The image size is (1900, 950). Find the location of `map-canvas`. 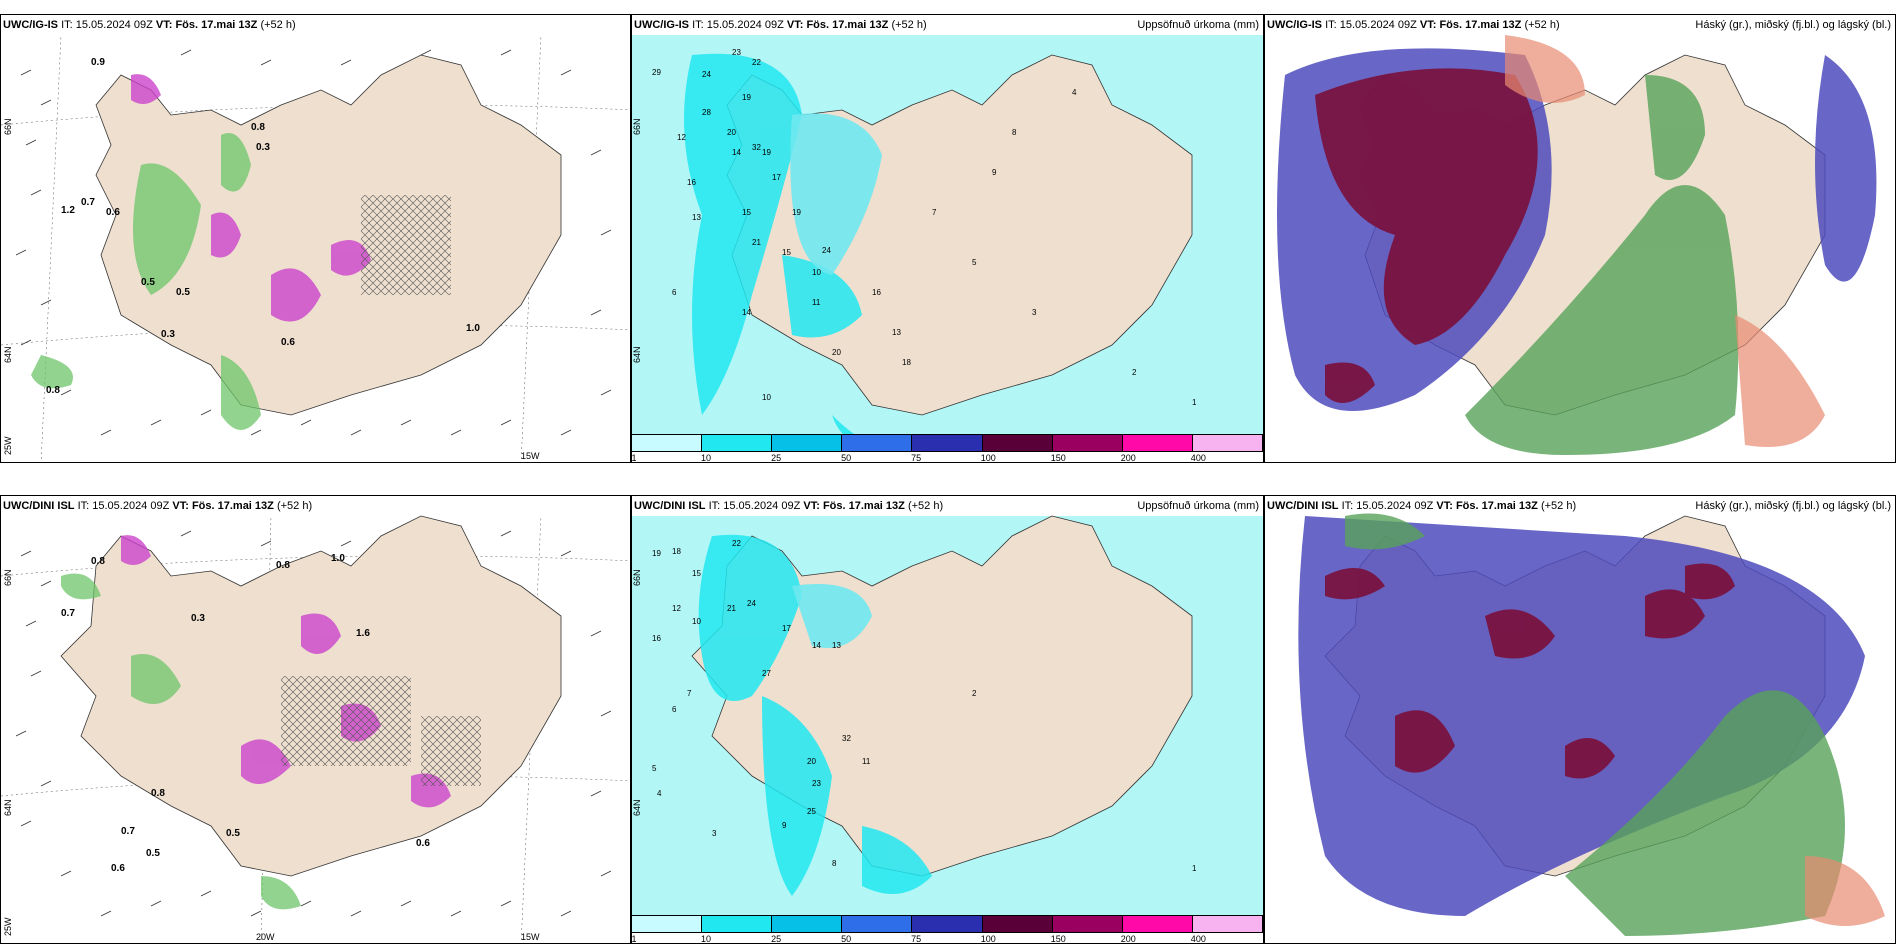

map-canvas is located at coordinates (1580, 248).